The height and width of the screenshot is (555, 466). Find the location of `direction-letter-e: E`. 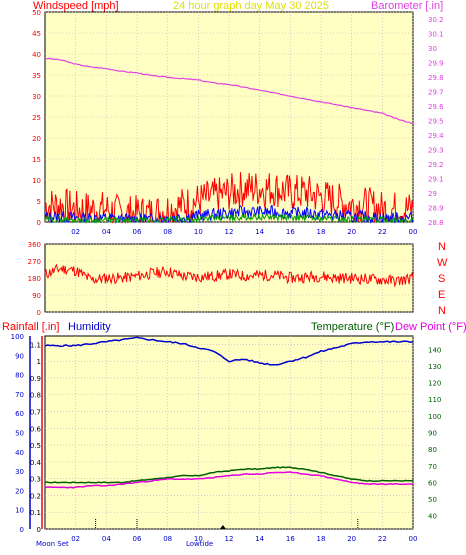

direction-letter-e: E is located at coordinates (441, 295).